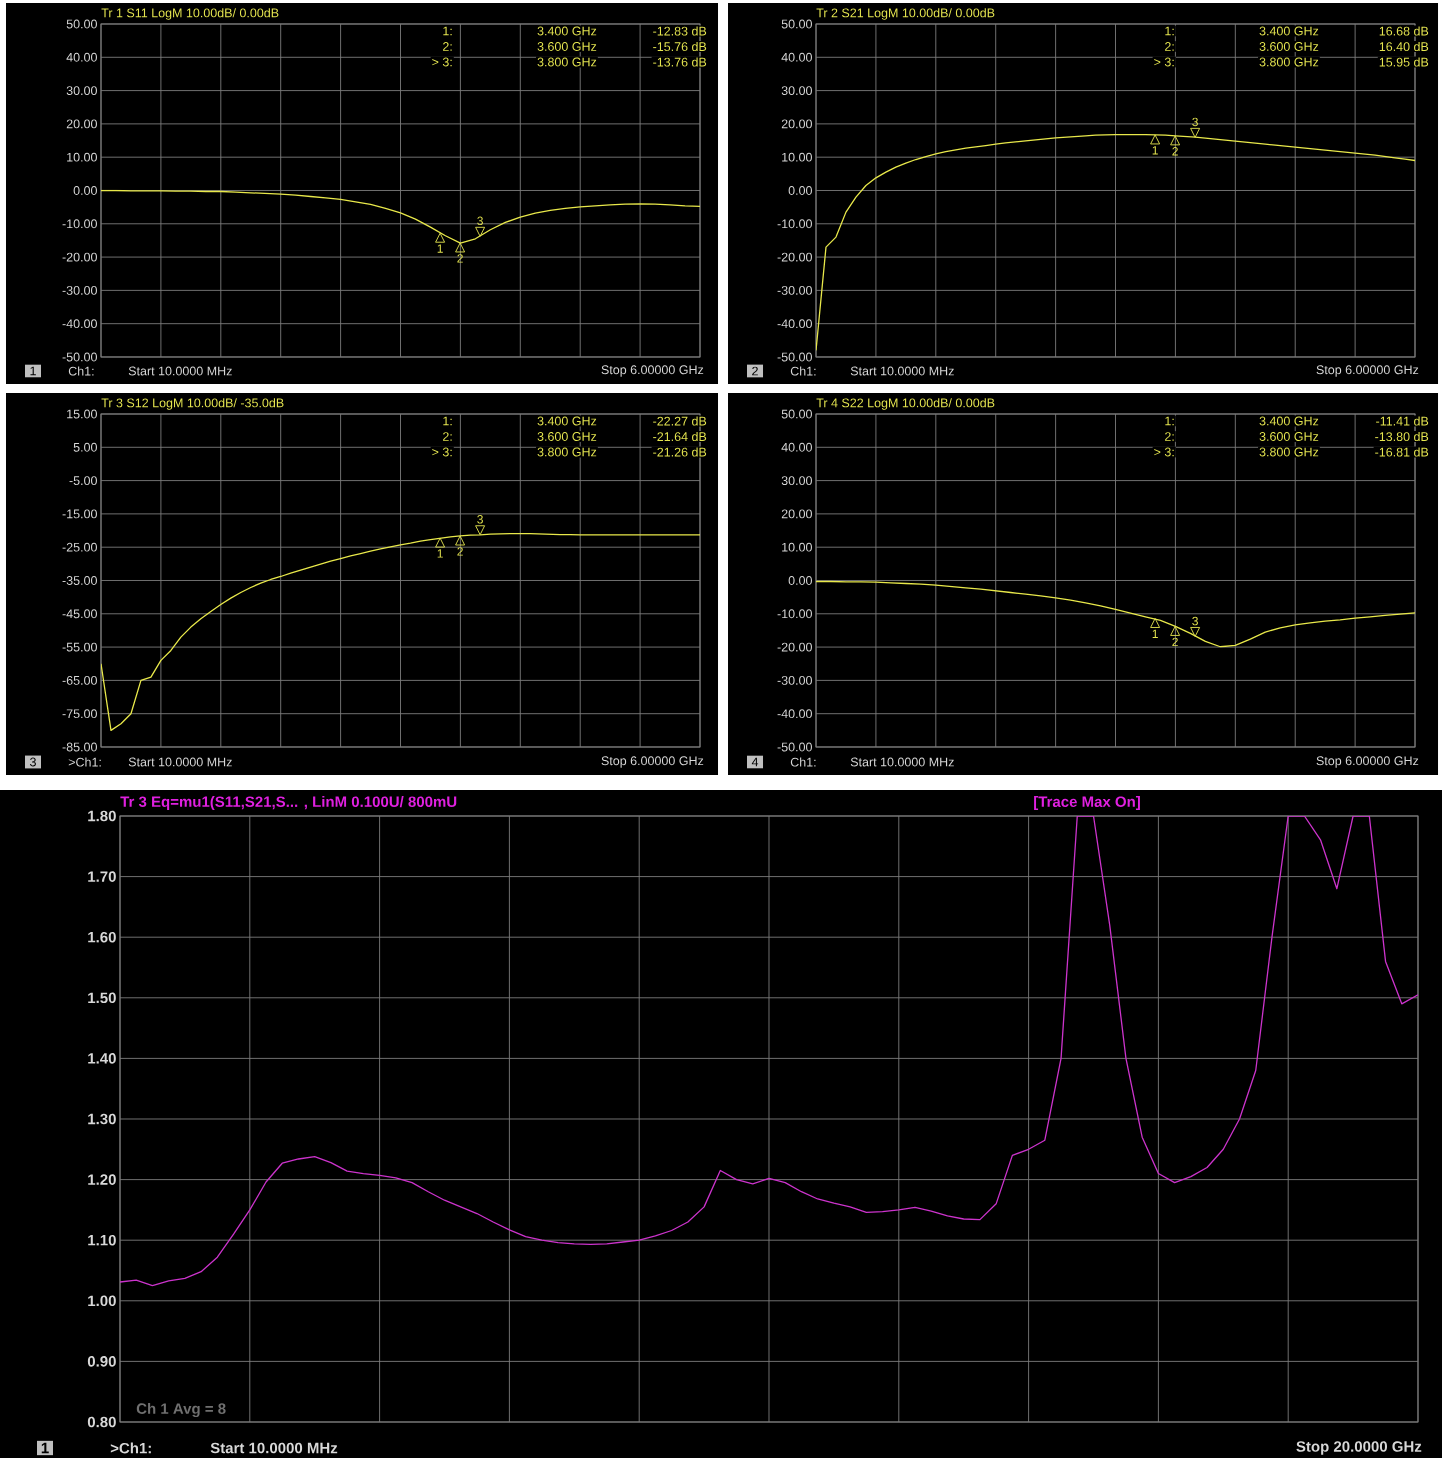 This screenshot has height=1458, width=1442. Describe the element at coordinates (32, 762) in the screenshot. I see `text: 3` at that location.